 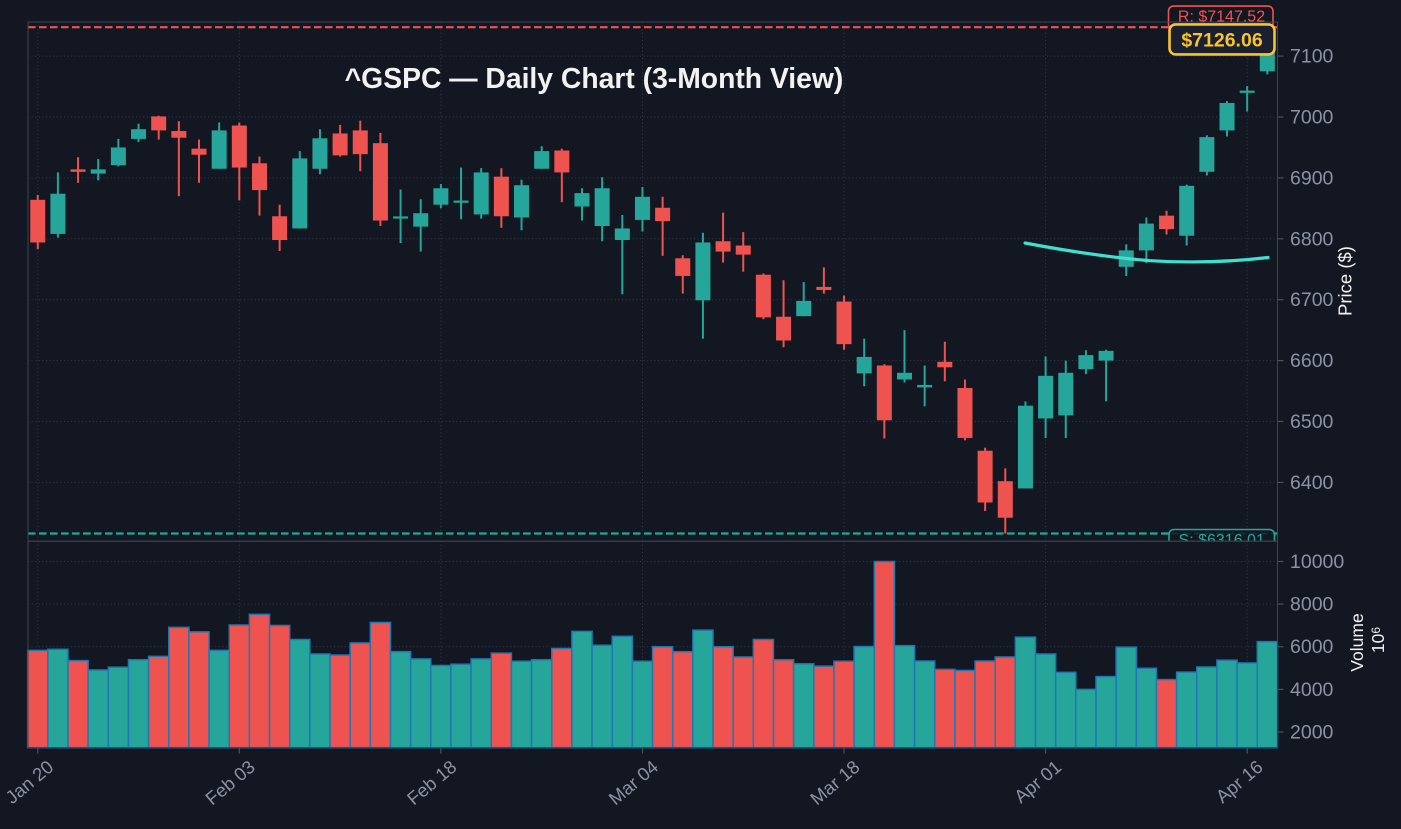 What do you see at coordinates (1312, 733) in the screenshot?
I see `svg-text: 2000` at bounding box center [1312, 733].